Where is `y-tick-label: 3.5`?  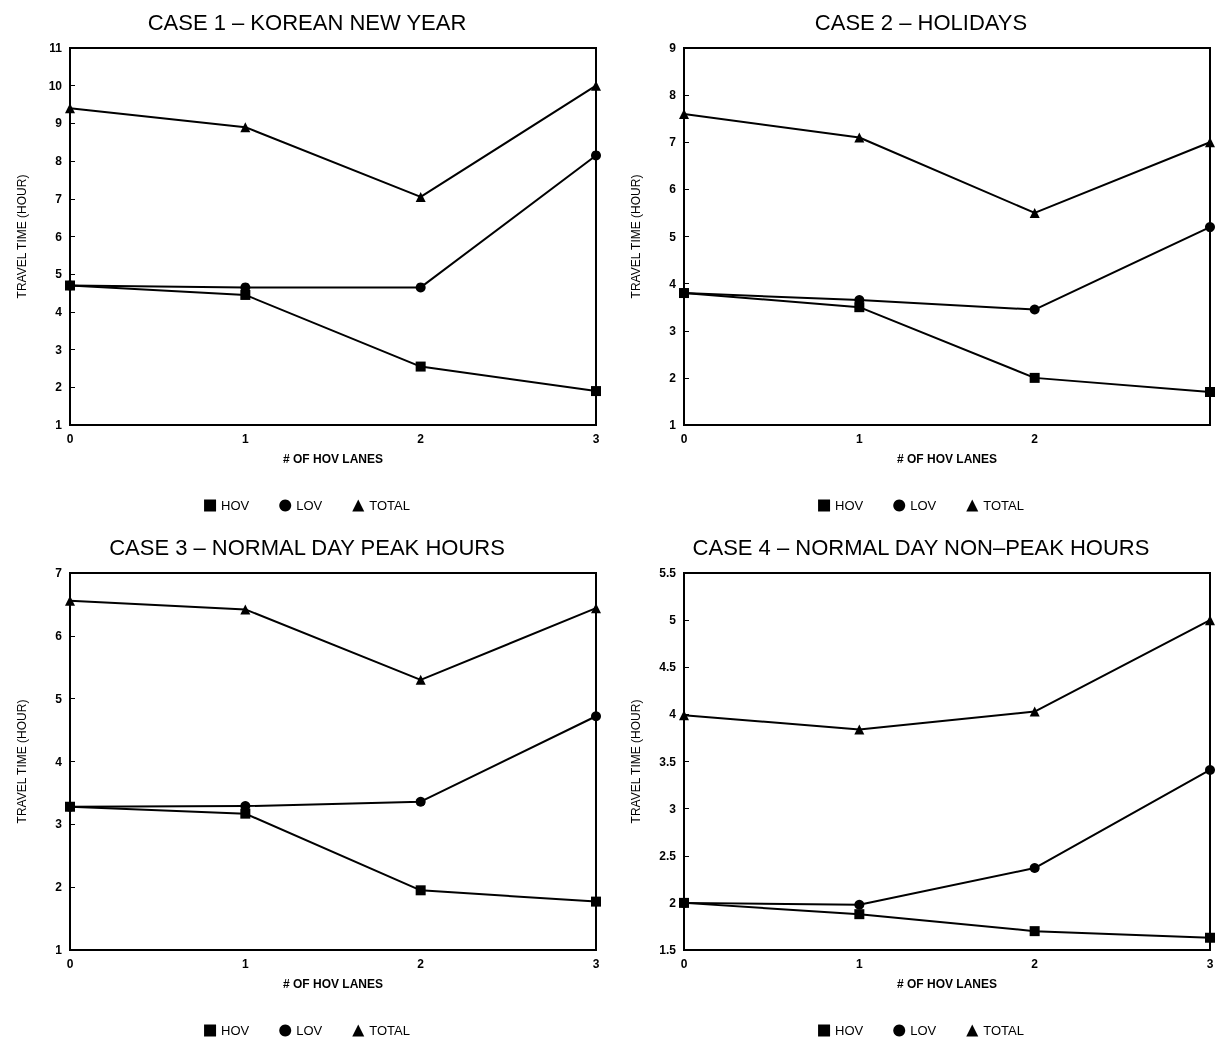
y-tick-label: 3.5 is located at coordinates (668, 761).